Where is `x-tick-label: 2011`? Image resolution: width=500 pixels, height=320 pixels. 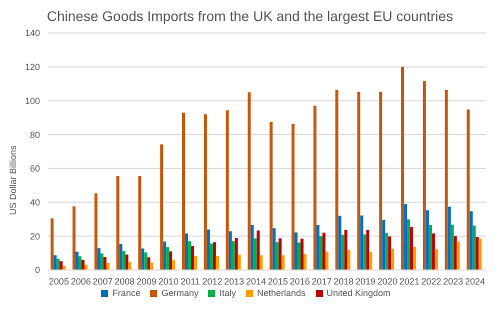
x-tick-label: 2011 is located at coordinates (190, 281).